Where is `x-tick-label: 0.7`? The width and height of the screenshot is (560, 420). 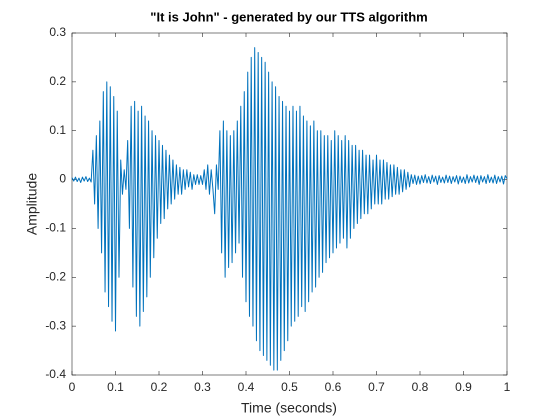
x-tick-label: 0.7 is located at coordinates (376, 387).